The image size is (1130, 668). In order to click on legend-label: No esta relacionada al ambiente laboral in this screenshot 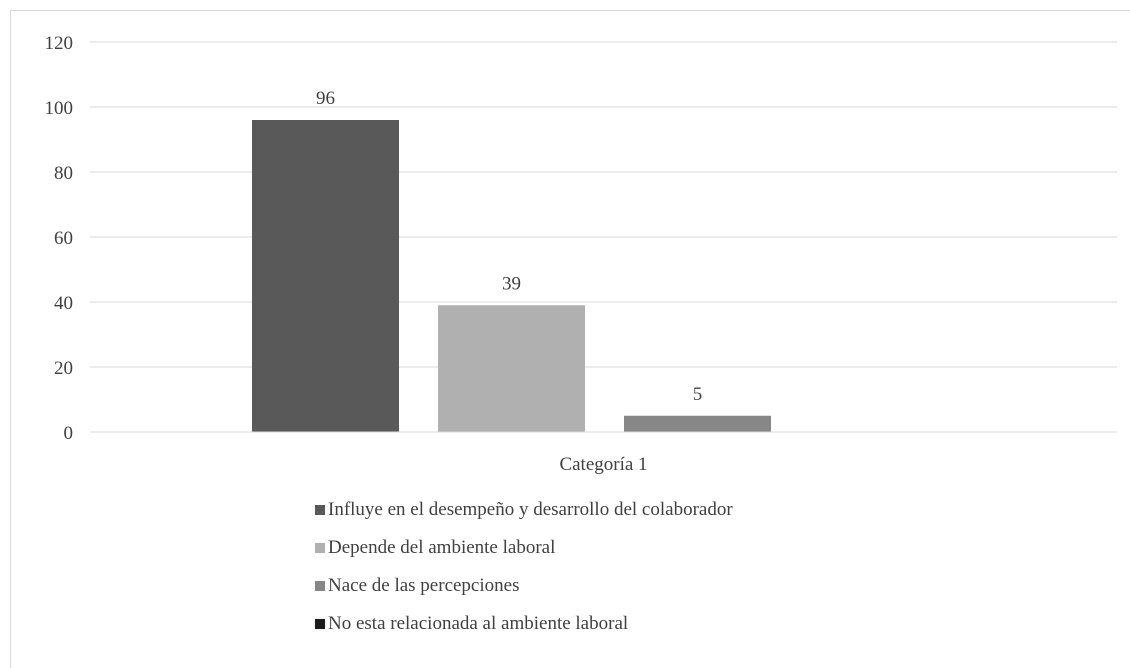, I will do `click(478, 623)`.